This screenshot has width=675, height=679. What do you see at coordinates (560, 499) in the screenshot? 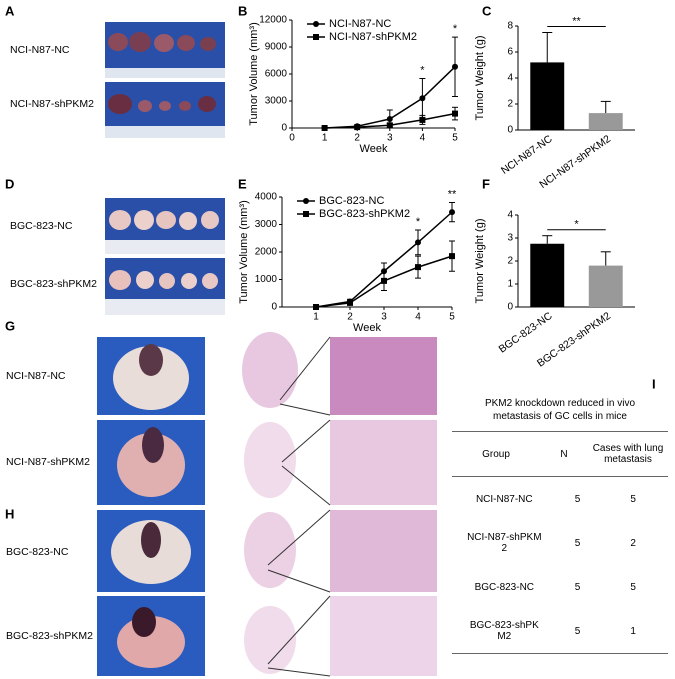
I see `table-row: NCI-N87-NC 5 5` at bounding box center [560, 499].